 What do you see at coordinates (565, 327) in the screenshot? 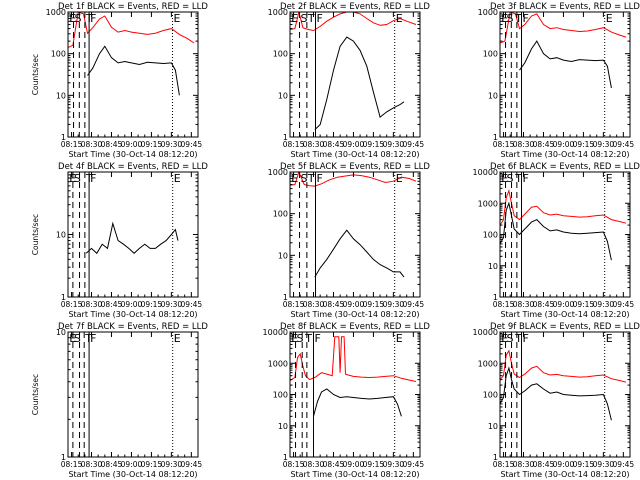
I see `chart-title: Det 9f BLACK = Events, RED = LLD` at bounding box center [565, 327].